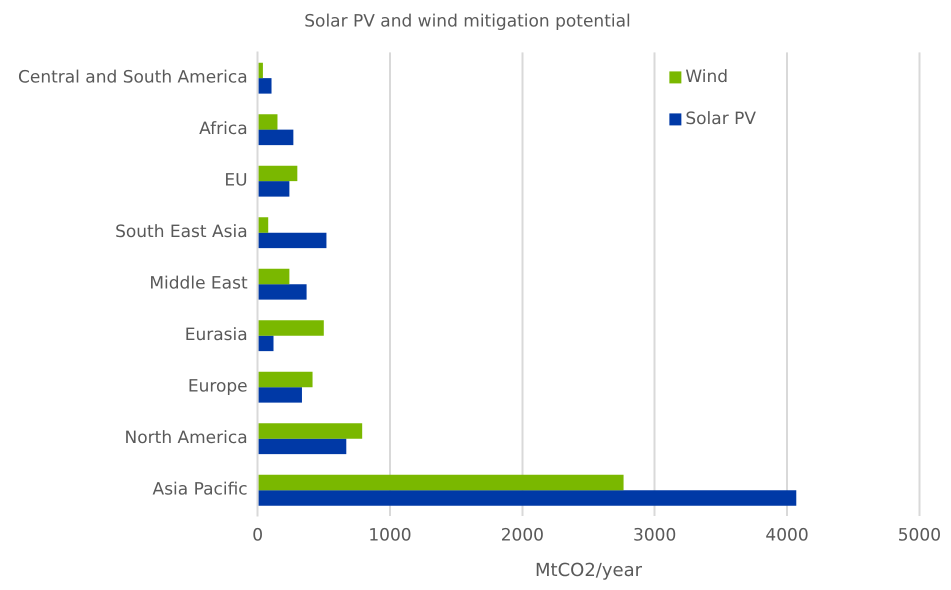 This screenshot has width=951, height=590. What do you see at coordinates (186, 438) in the screenshot?
I see `y-tick-label: North America` at bounding box center [186, 438].